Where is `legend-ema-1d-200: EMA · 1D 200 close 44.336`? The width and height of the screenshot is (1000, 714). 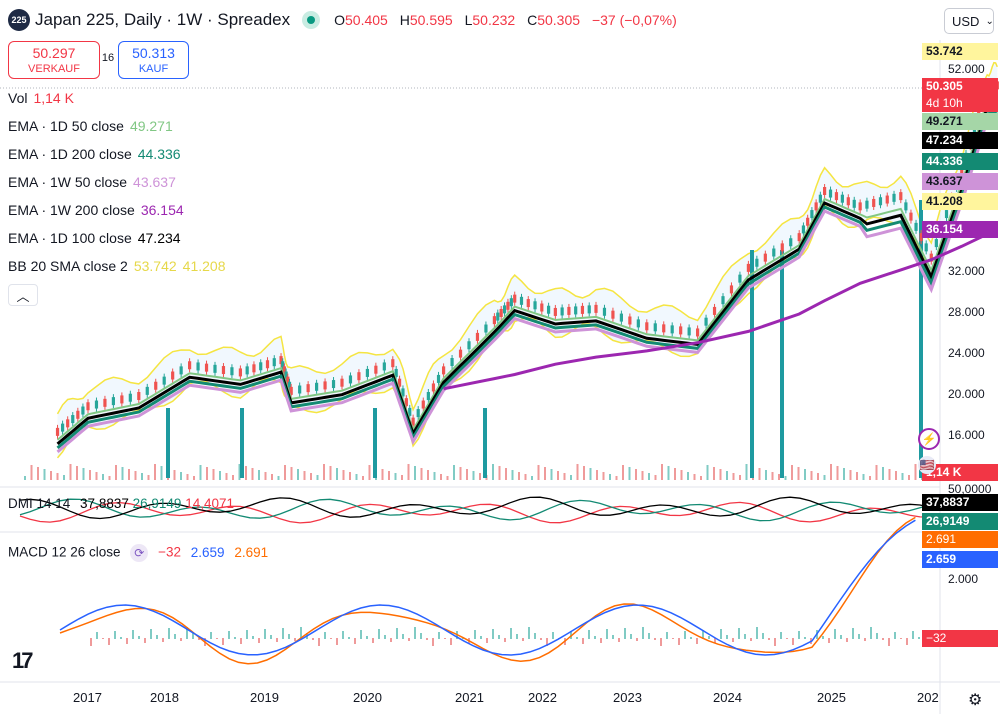
legend-ema-1d-200: EMA · 1D 200 close 44.336 is located at coordinates (94, 154).